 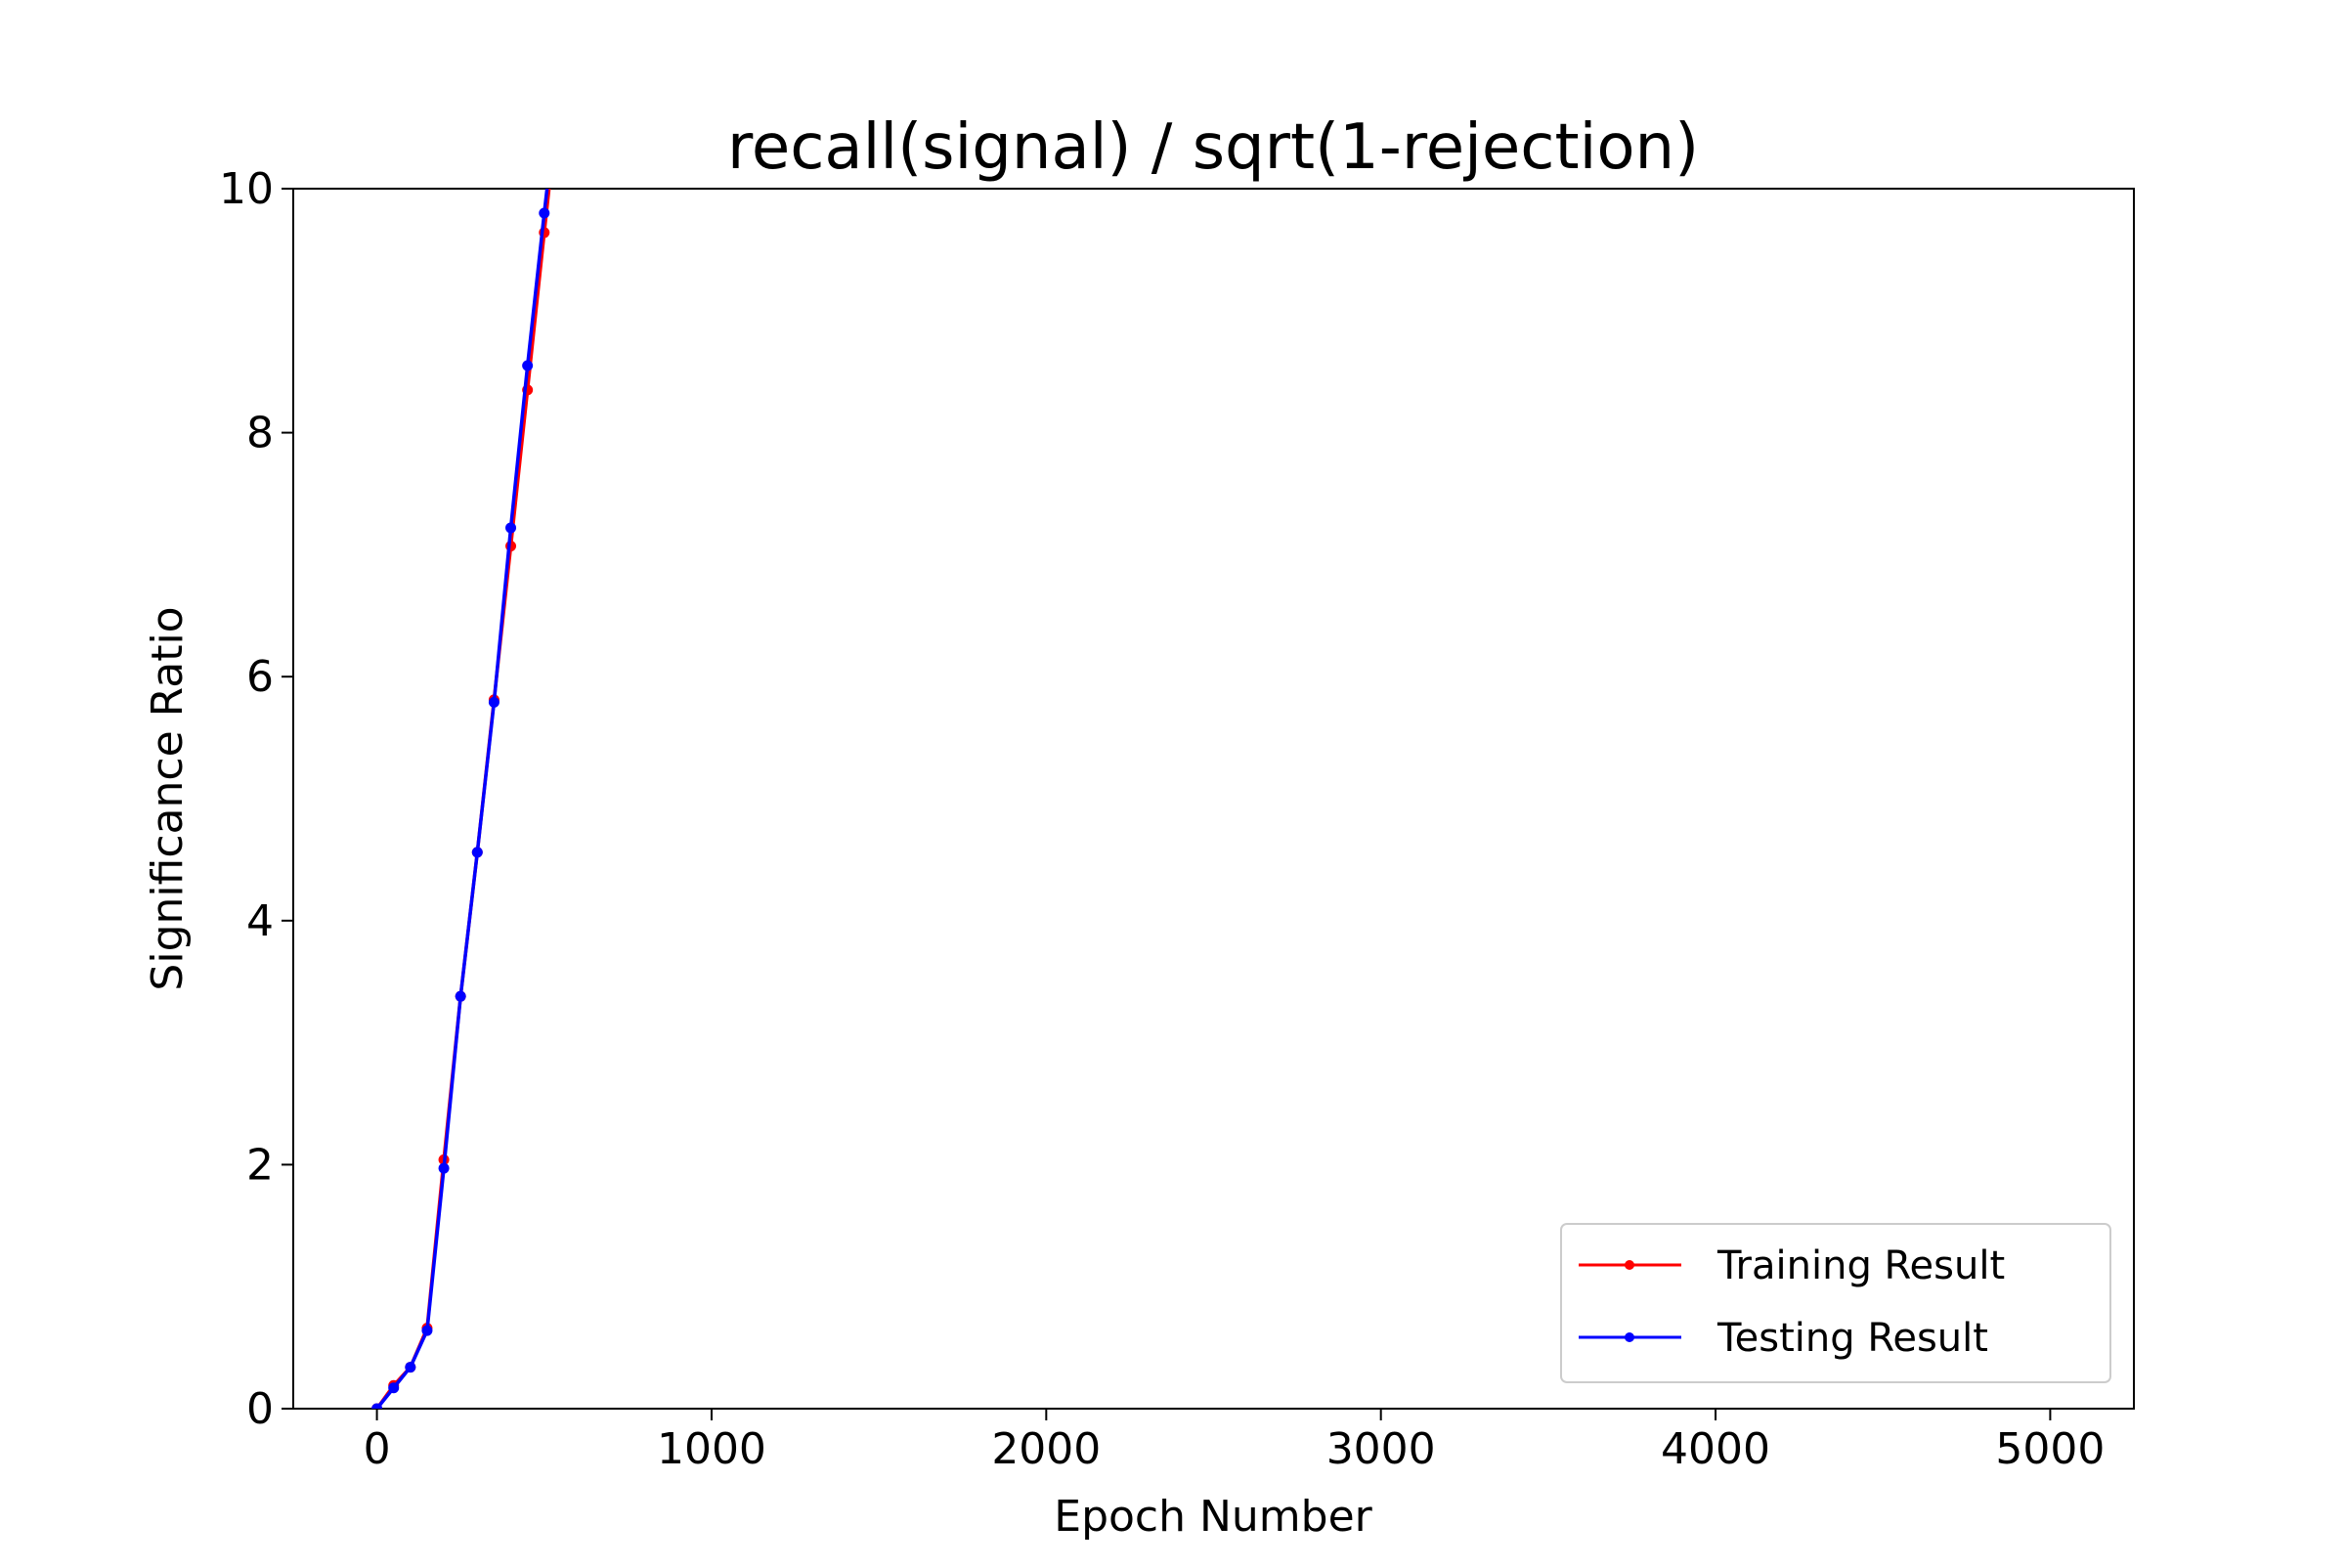 I want to click on x-axis: 0 1000 2000 3000 4000 5000, so click(x=1234, y=1441).